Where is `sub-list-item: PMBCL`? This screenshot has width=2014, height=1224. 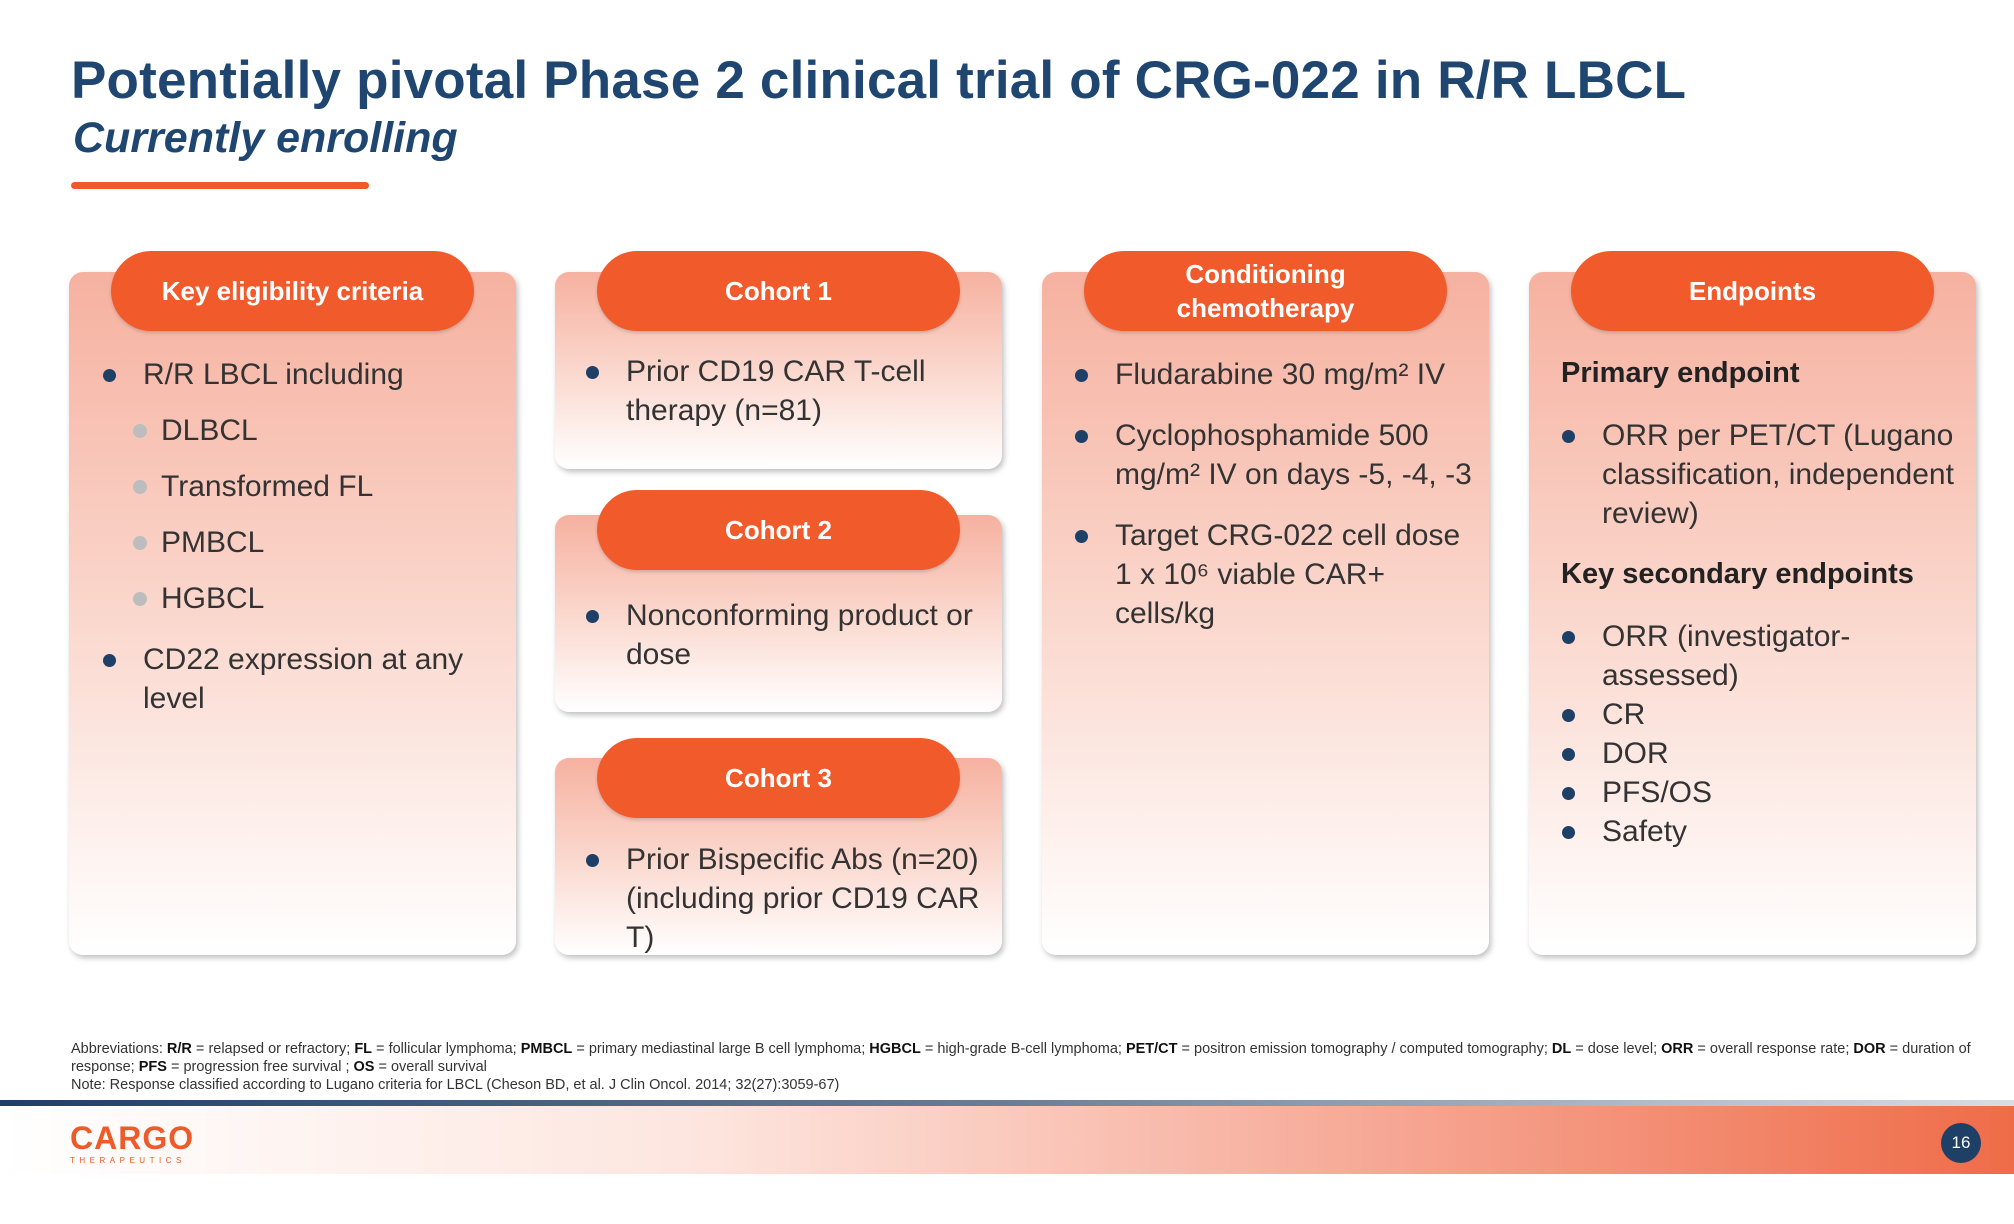
sub-list-item: PMBCL is located at coordinates (315, 542).